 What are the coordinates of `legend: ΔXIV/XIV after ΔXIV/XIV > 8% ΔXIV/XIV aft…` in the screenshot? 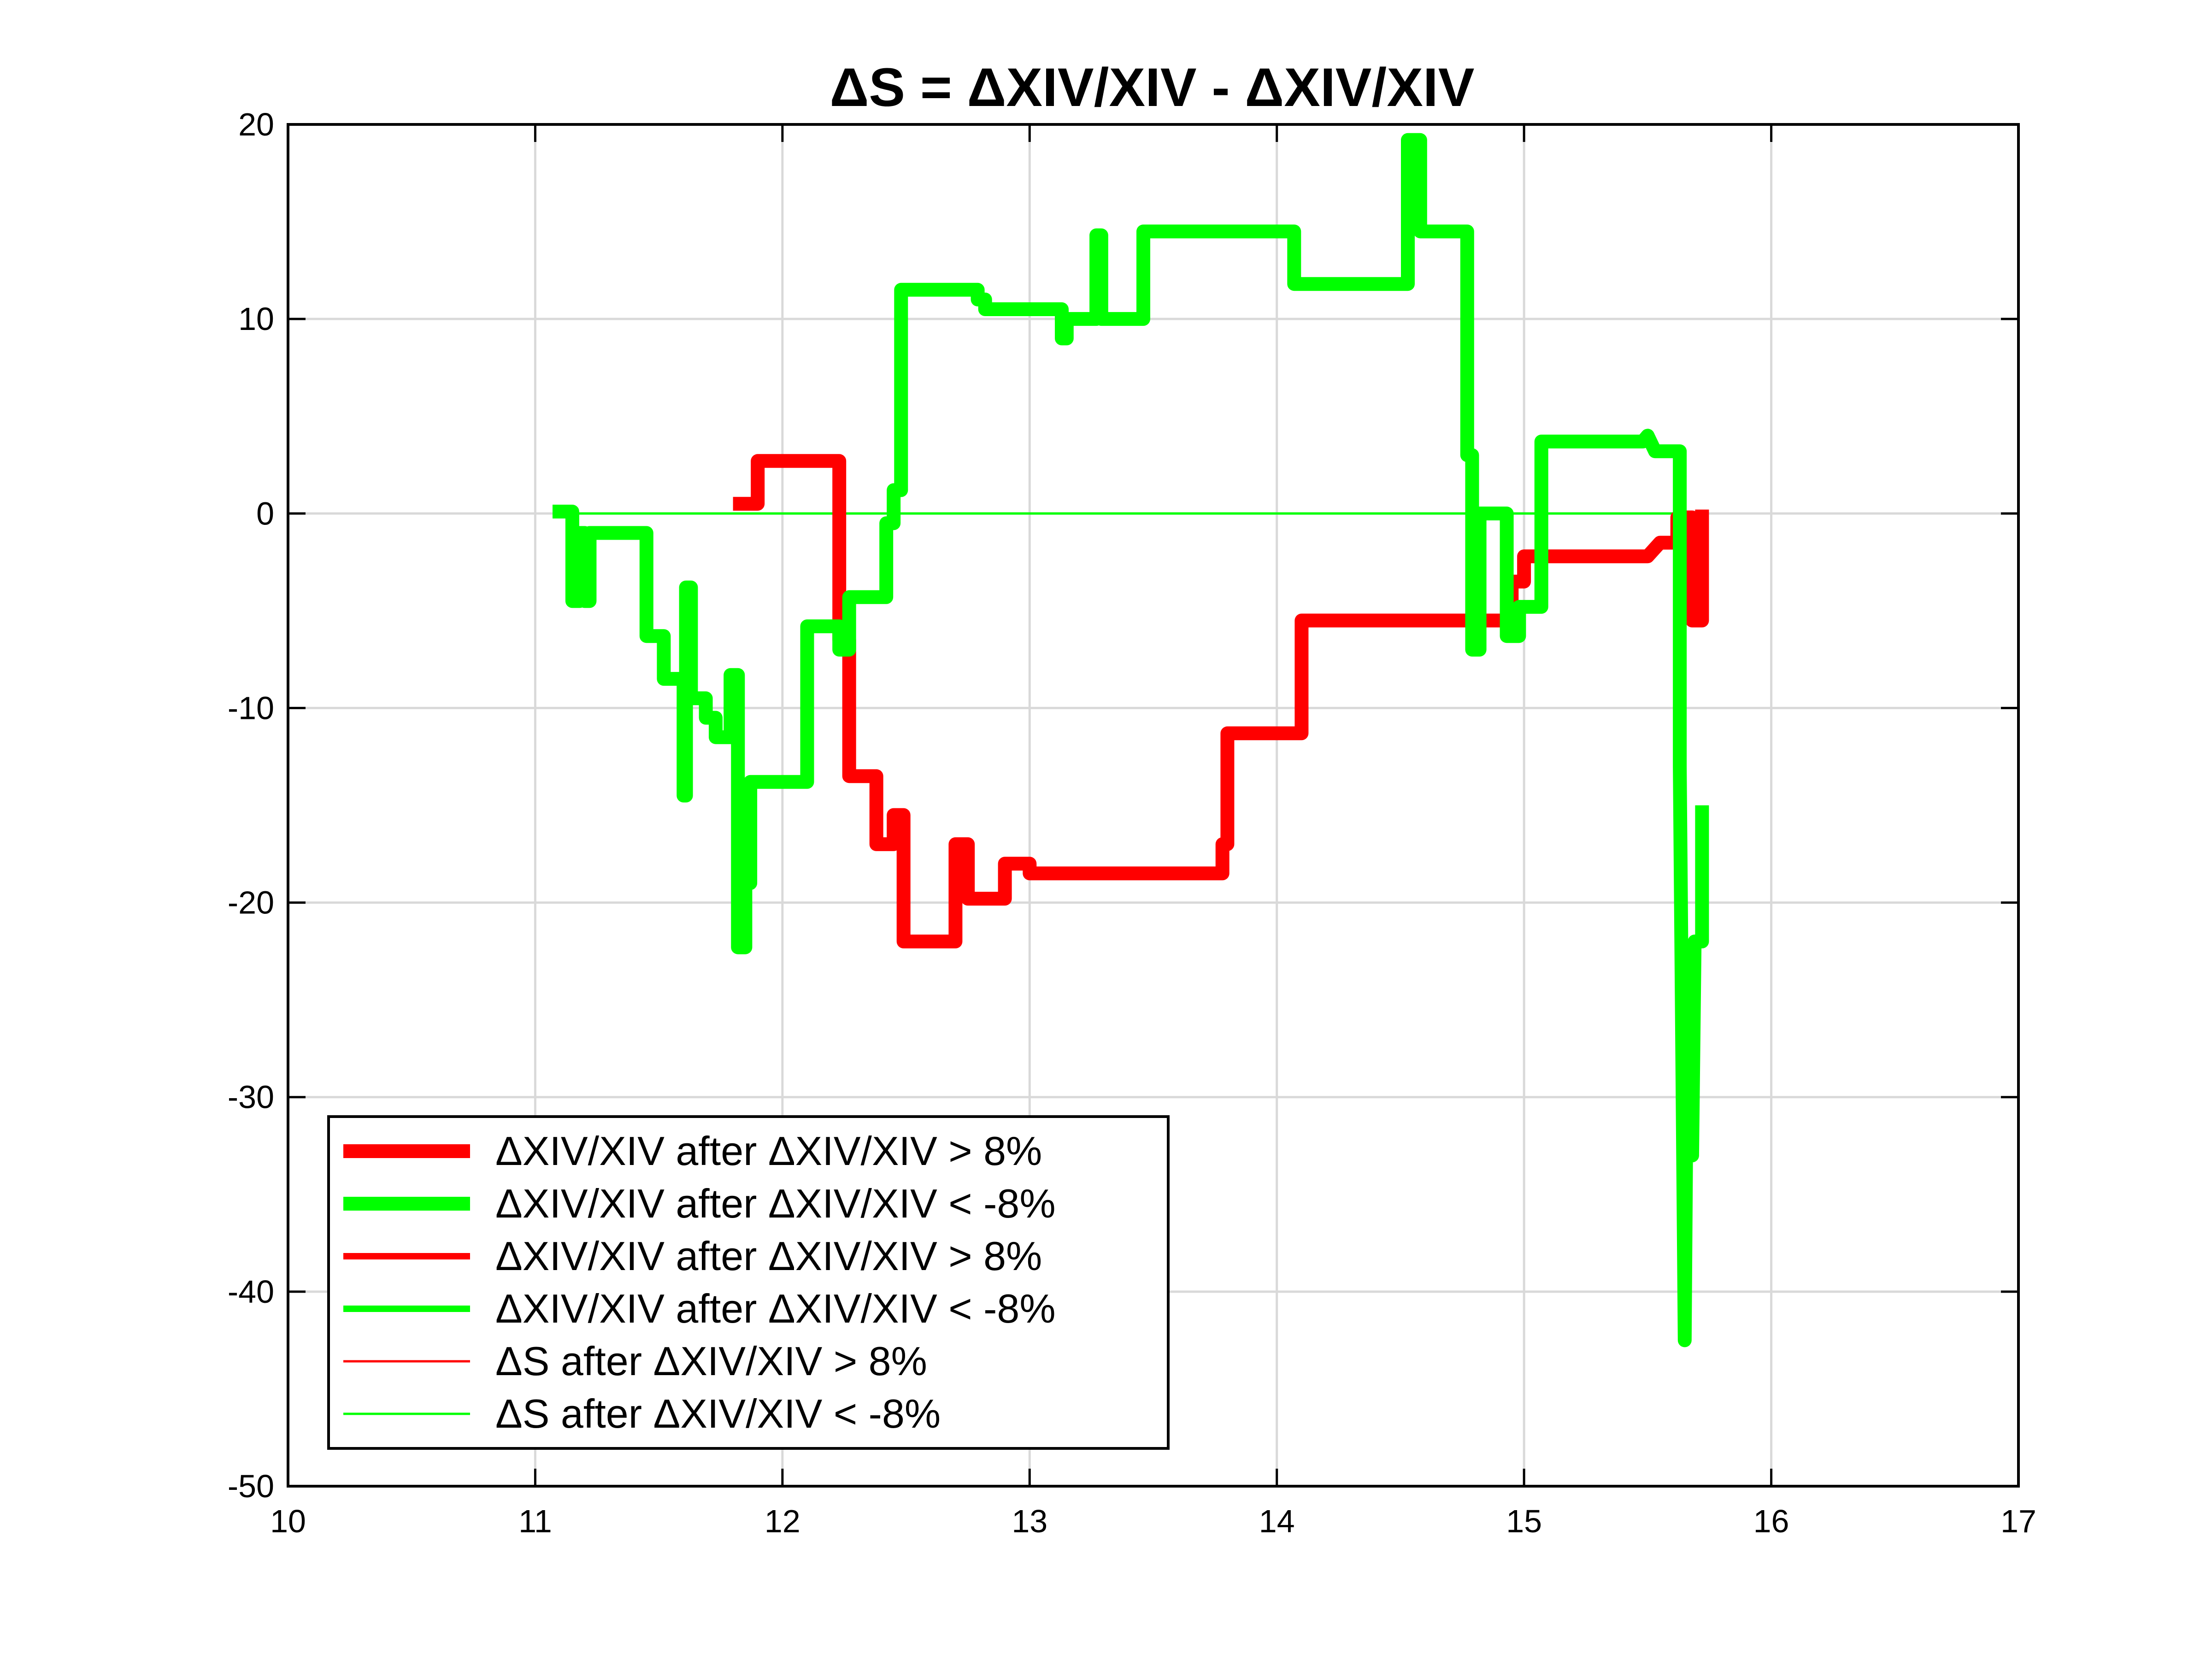 It's located at (748, 1282).